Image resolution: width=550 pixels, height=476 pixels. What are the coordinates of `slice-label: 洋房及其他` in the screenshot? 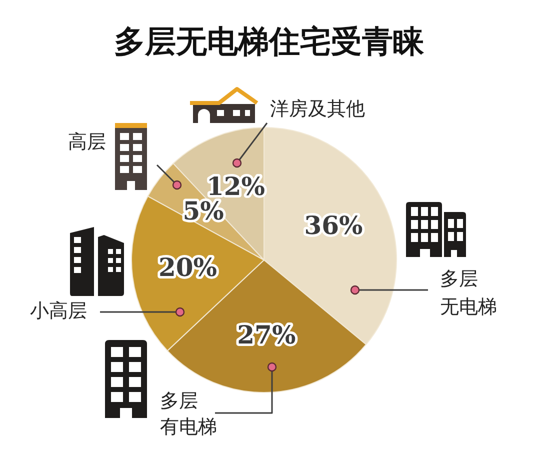 It's located at (317, 109).